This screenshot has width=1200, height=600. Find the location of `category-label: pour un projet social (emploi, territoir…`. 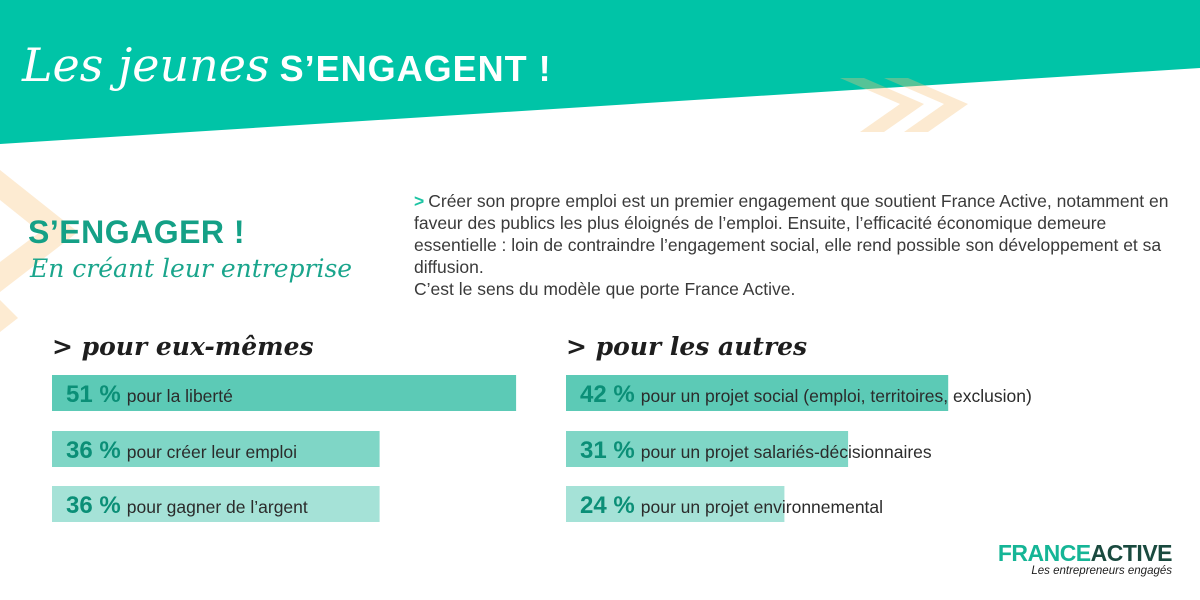

category-label: pour un projet social (emploi, territoir… is located at coordinates (836, 396).